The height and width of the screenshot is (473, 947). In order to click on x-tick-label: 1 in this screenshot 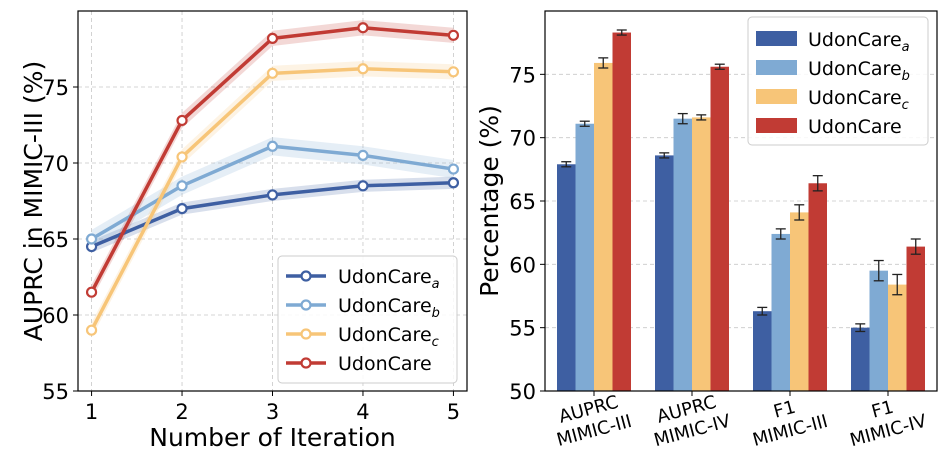, I will do `click(91, 412)`.